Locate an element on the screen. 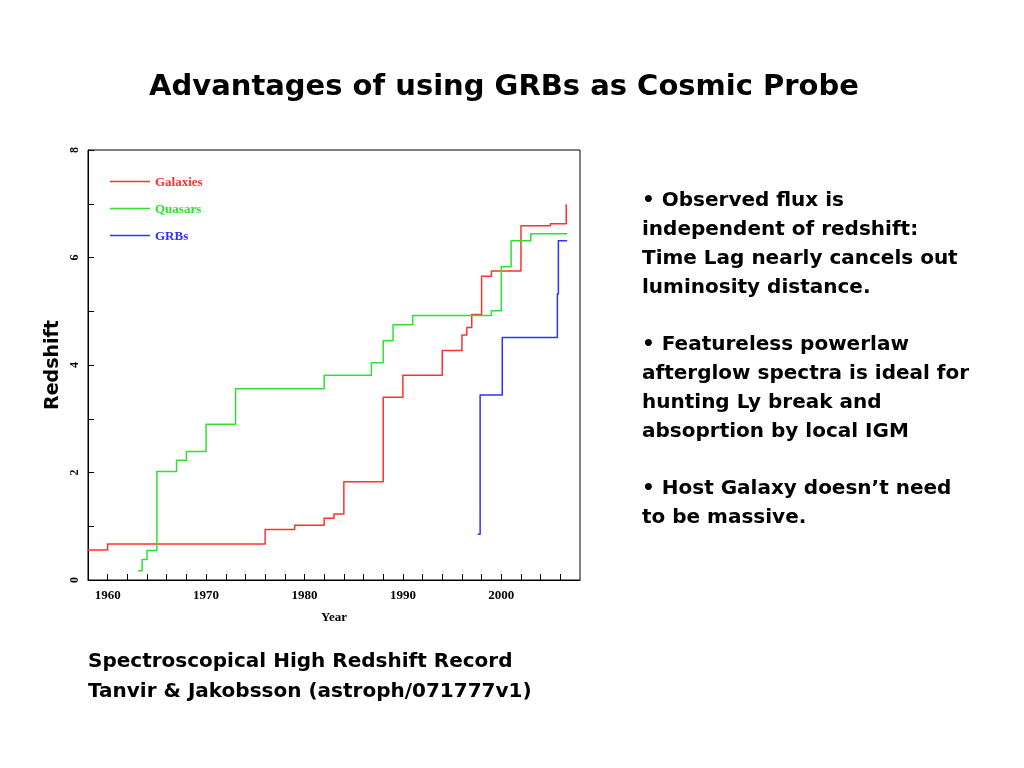 The image size is (1024, 768). text: • Host Galaxy doesn’t need to be massive. is located at coordinates (797, 502).